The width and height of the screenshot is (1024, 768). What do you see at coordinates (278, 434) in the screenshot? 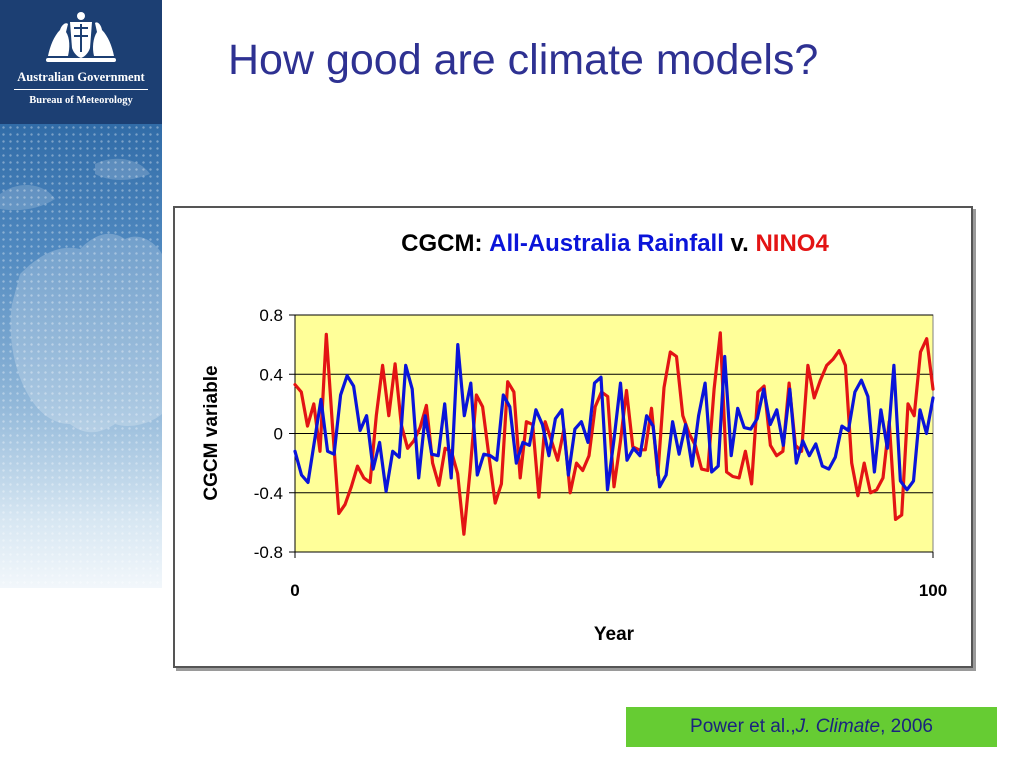
I see `y-tick-label: 0` at bounding box center [278, 434].